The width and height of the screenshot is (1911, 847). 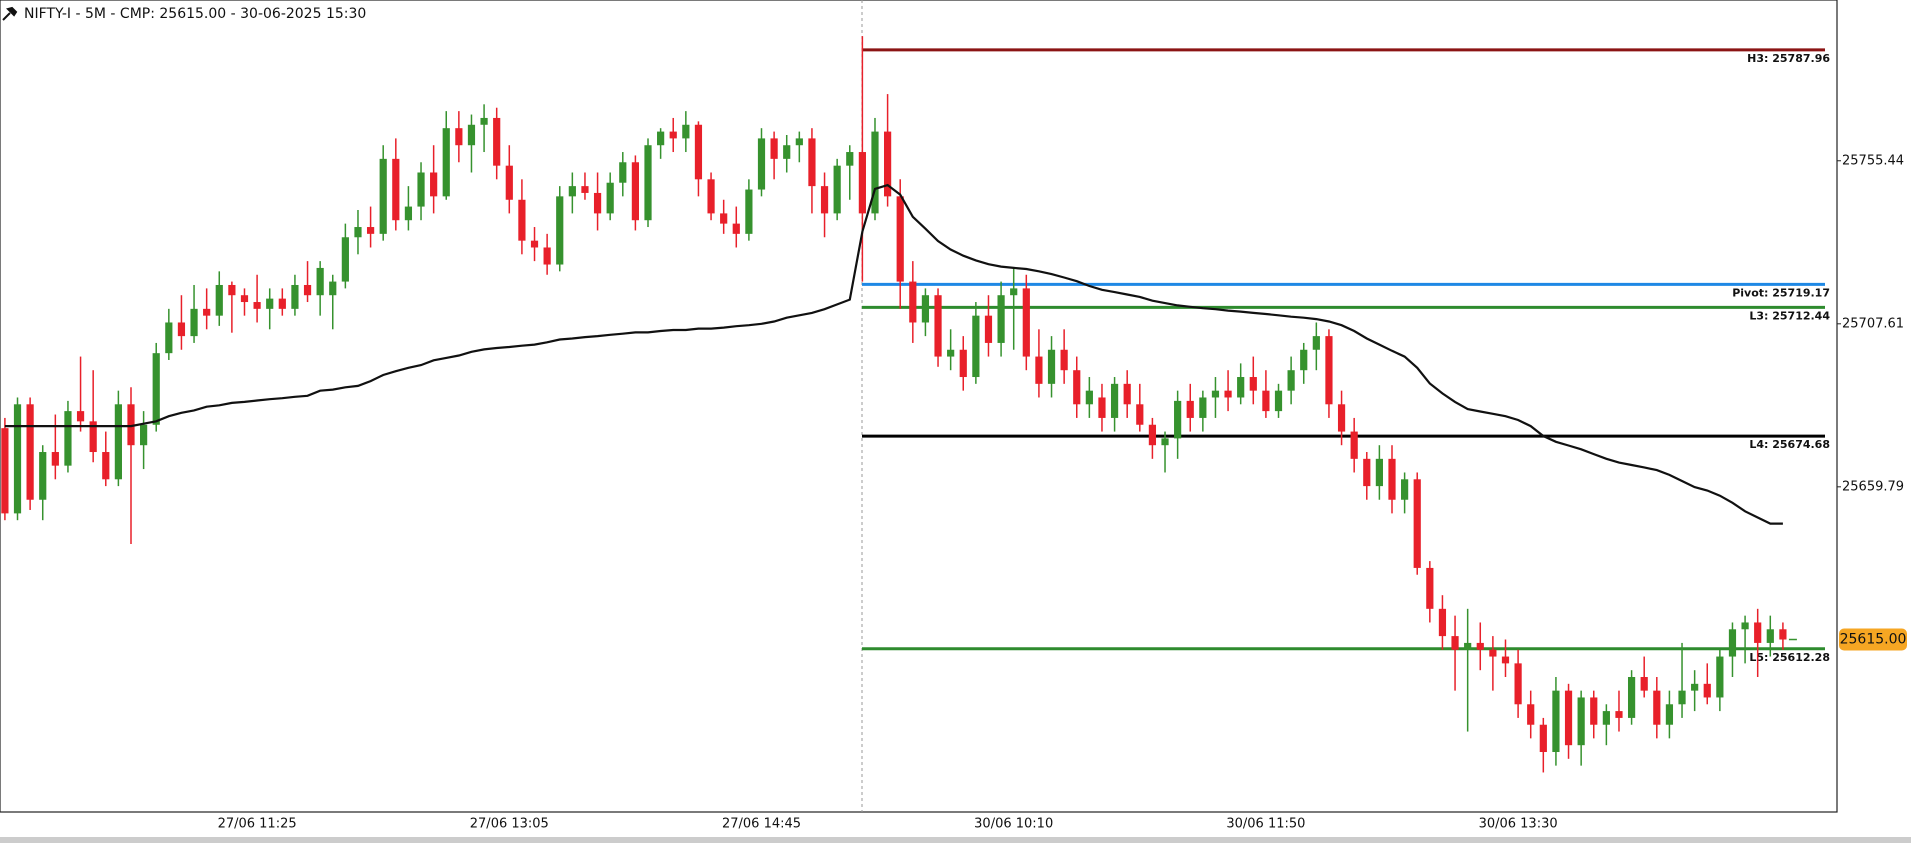 I want to click on last-price-label: 25615.00, so click(x=1873, y=640).